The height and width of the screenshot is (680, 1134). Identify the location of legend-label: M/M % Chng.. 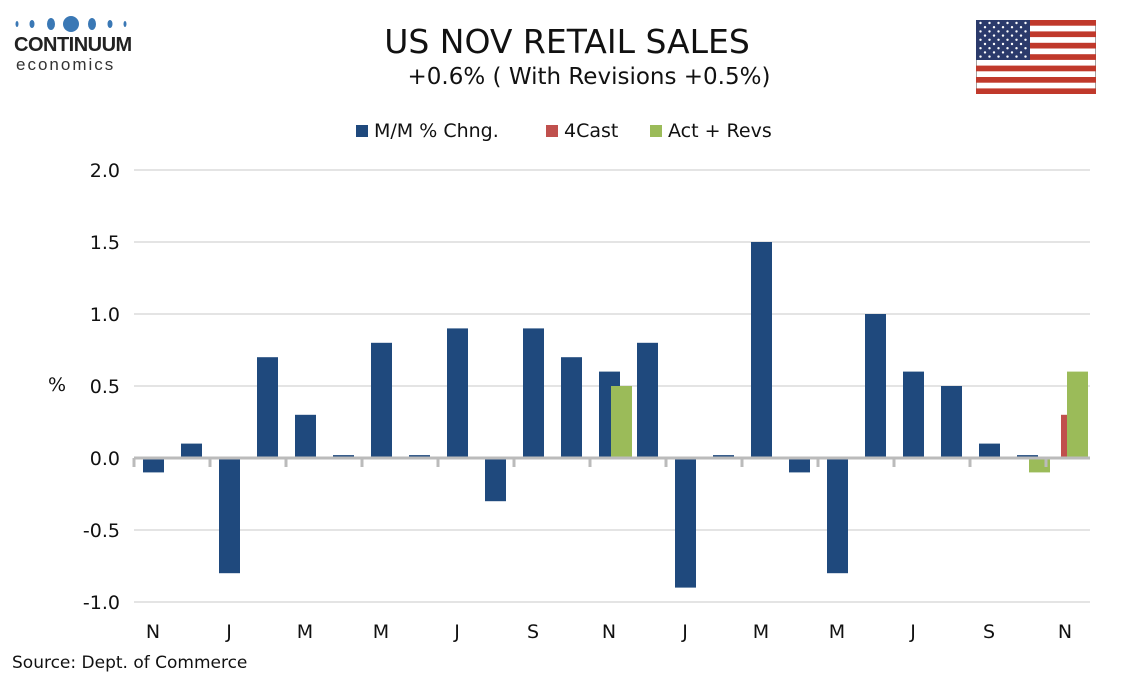
(436, 131).